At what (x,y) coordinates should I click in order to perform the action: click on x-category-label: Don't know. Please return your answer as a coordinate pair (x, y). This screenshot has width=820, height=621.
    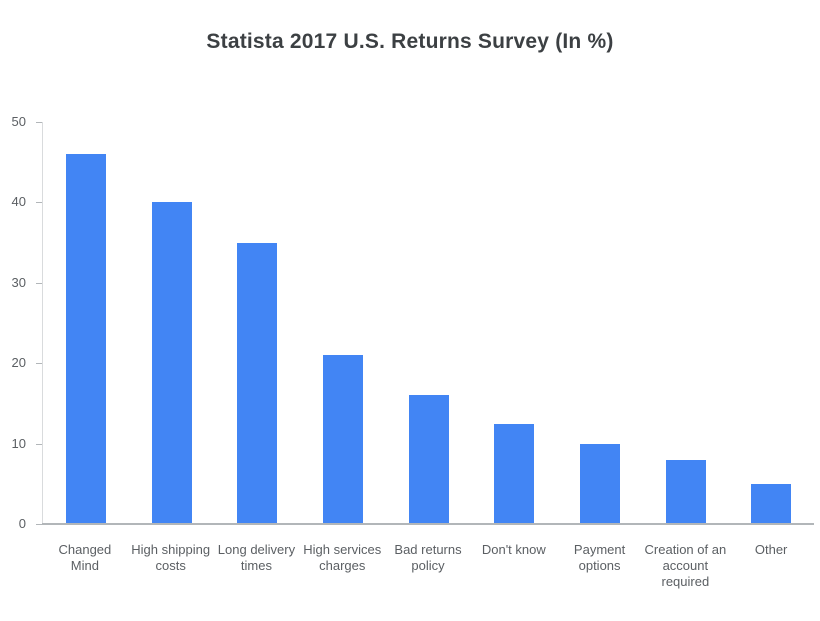
    Looking at the image, I should click on (513, 549).